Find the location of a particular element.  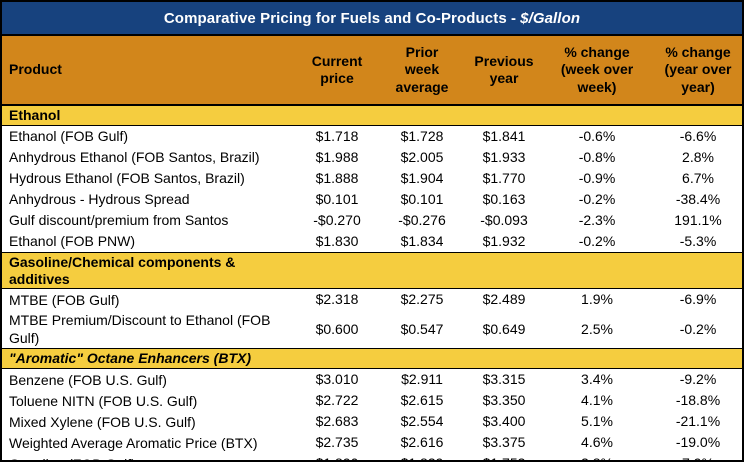

wow-change-cell: 1.9% is located at coordinates (597, 299).